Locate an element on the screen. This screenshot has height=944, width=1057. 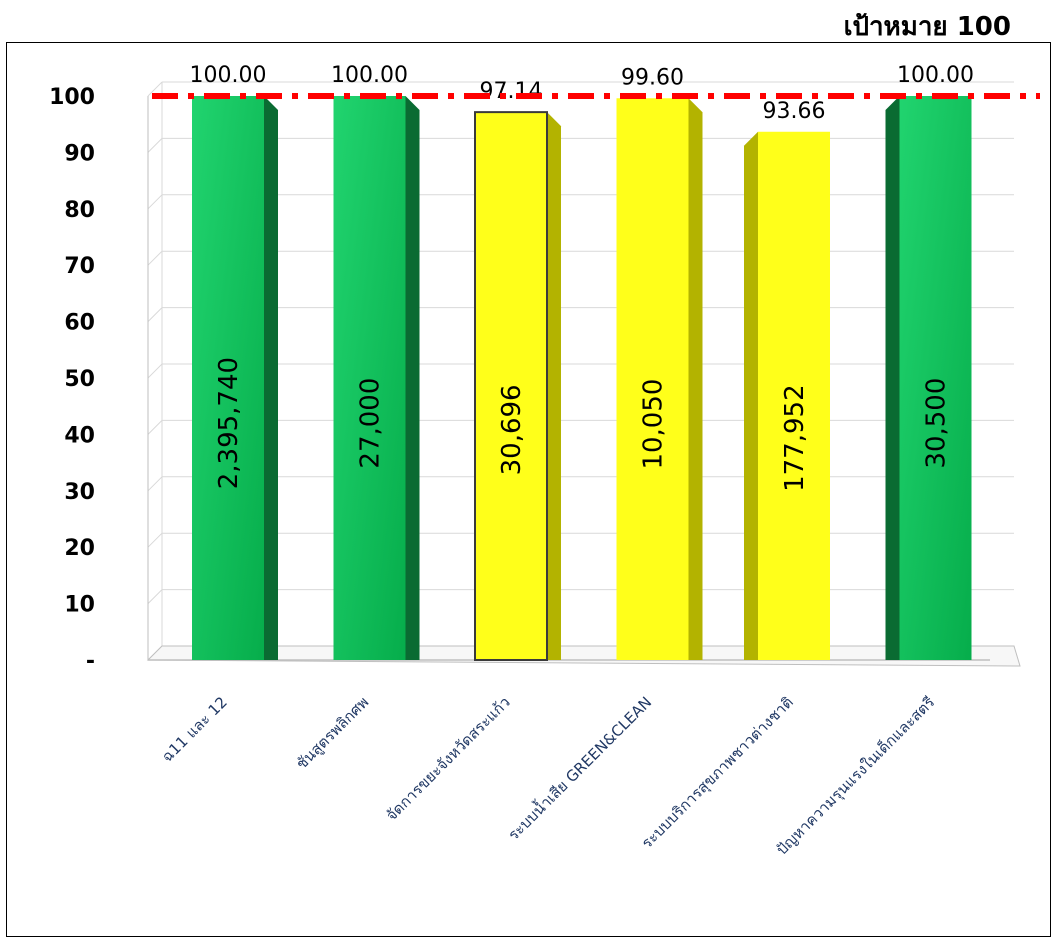
target-label: เป้าหมาย 100 is located at coordinates (927, 27).